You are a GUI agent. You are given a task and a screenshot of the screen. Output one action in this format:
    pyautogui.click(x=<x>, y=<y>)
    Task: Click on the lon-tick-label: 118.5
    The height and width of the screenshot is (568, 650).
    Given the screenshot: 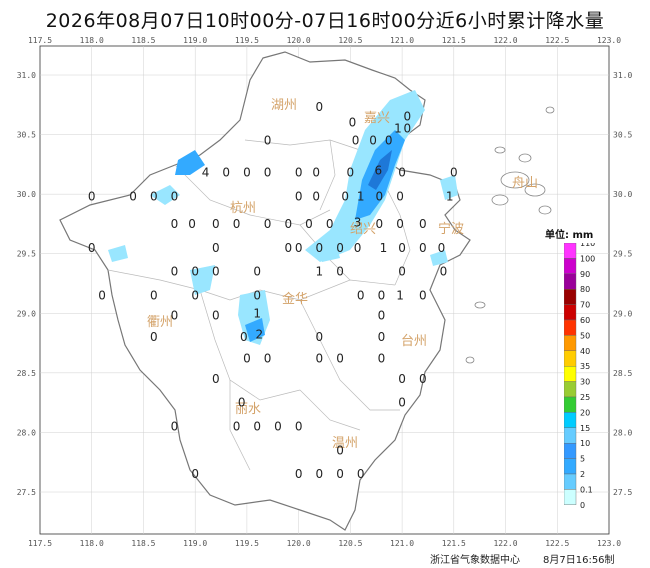 What is the action you would take?
    pyautogui.click(x=143, y=40)
    